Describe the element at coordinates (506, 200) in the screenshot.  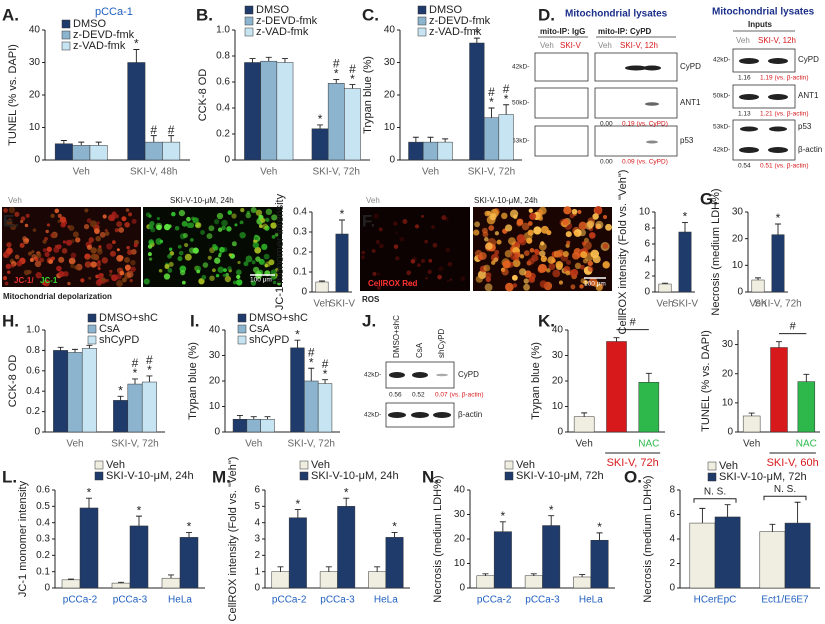
I see `image-label: SKI-V-10-μM, 24h` at that location.